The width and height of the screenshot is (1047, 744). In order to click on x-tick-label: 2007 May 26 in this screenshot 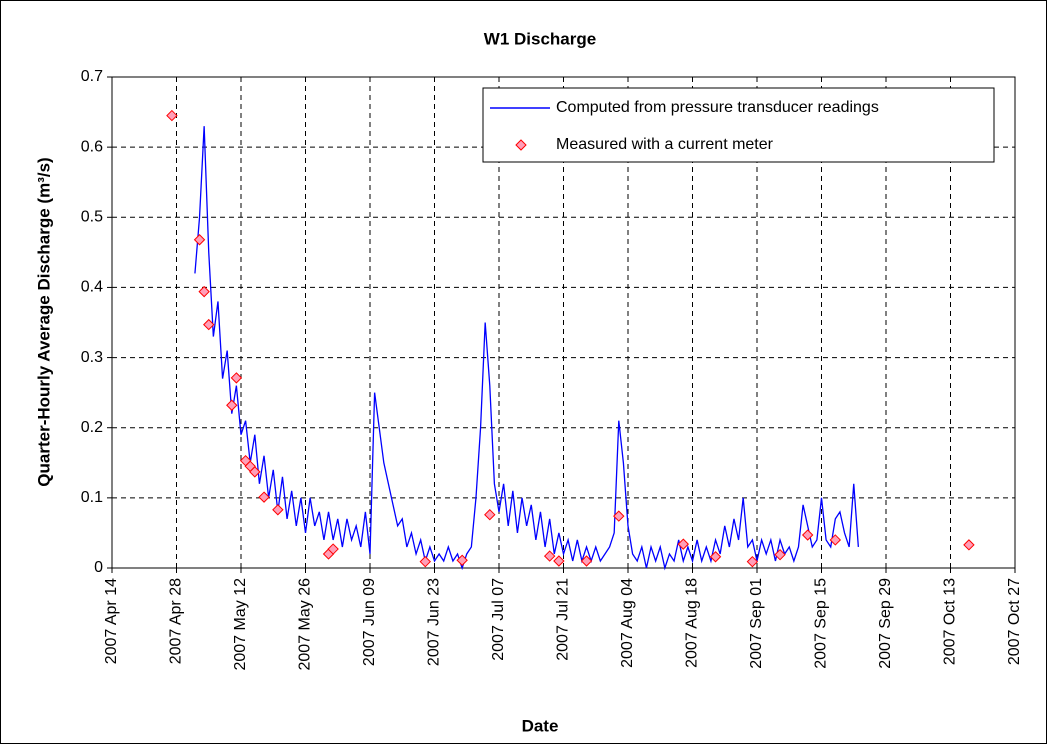, I will do `click(305, 624)`.